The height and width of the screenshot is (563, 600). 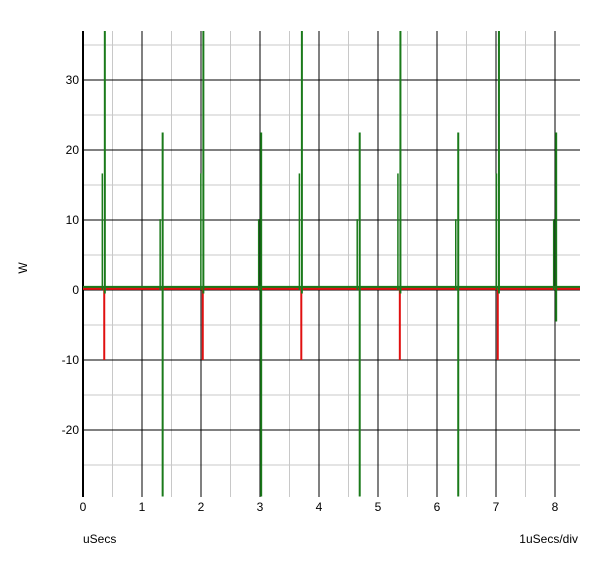 What do you see at coordinates (437, 507) in the screenshot?
I see `x-tick-label: 6` at bounding box center [437, 507].